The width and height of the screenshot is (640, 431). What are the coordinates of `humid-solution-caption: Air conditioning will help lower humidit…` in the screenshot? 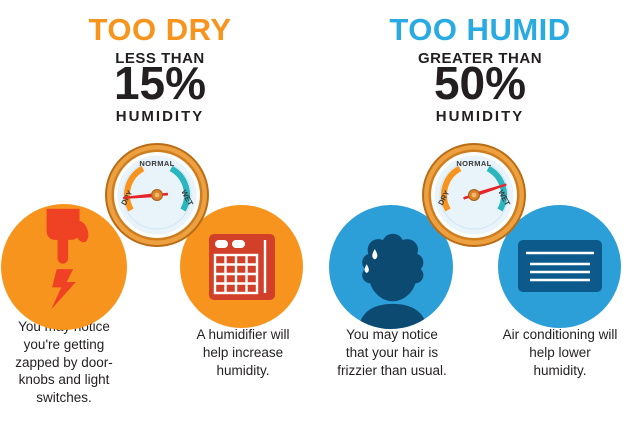 It's located at (560, 352).